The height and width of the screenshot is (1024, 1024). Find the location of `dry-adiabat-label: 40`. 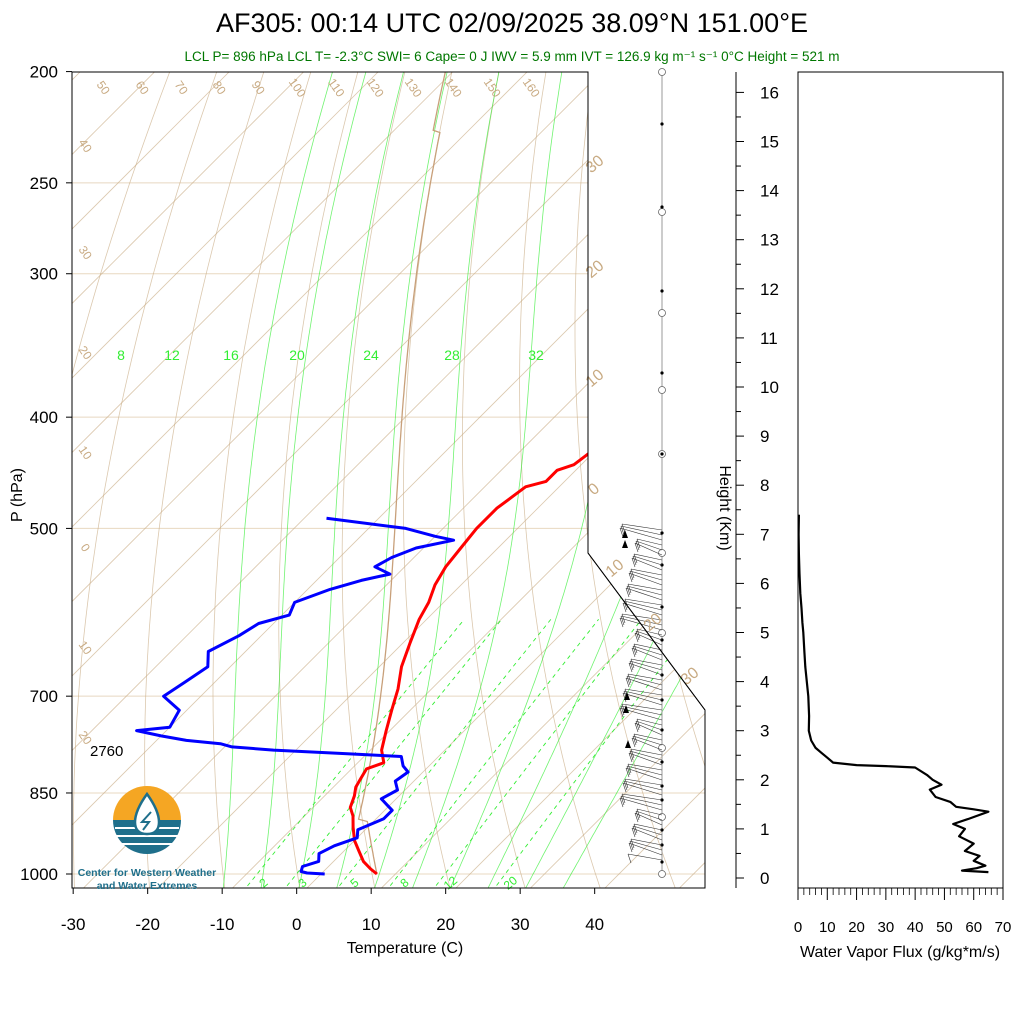

dry-adiabat-label: 40 is located at coordinates (85, 145).